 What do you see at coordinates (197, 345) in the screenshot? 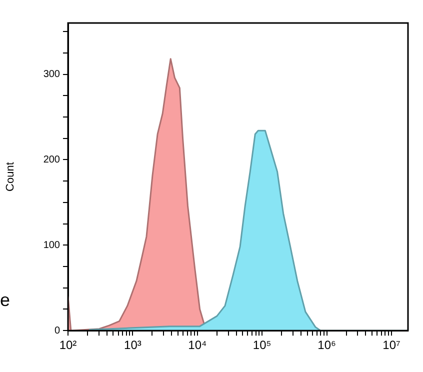
I see `x-tick-label: 10⁴` at bounding box center [197, 345].